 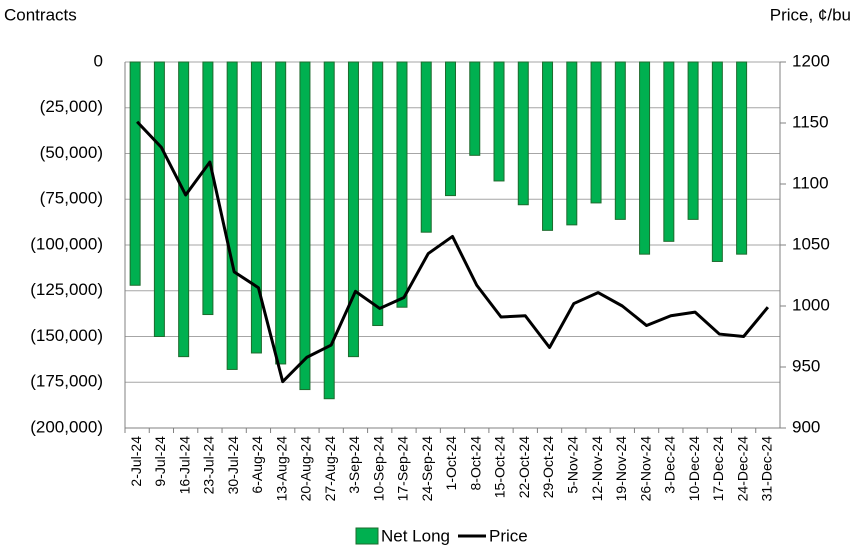 What do you see at coordinates (330, 469) in the screenshot?
I see `x-tick-label: 27-Aug-24` at bounding box center [330, 469].